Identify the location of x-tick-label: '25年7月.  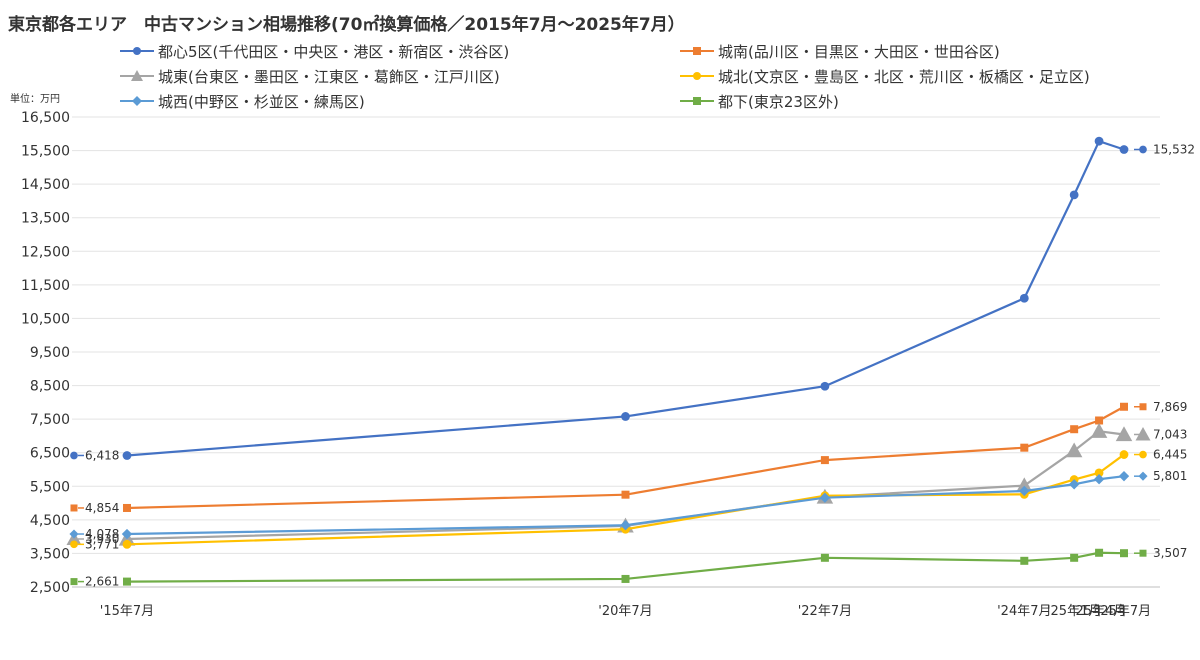
(1124, 611).